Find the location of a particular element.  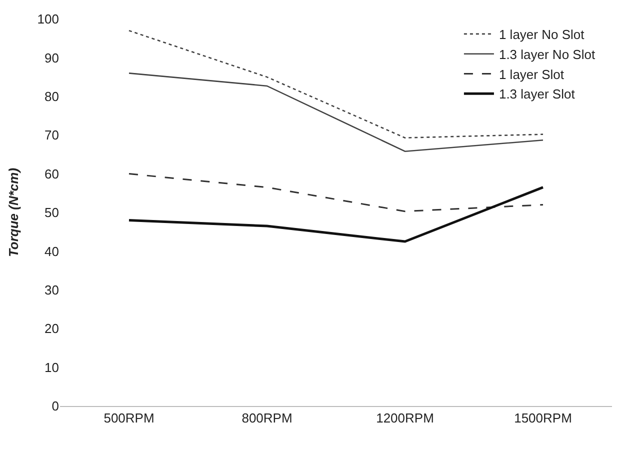

y-tick-label: 40 is located at coordinates (51, 251).